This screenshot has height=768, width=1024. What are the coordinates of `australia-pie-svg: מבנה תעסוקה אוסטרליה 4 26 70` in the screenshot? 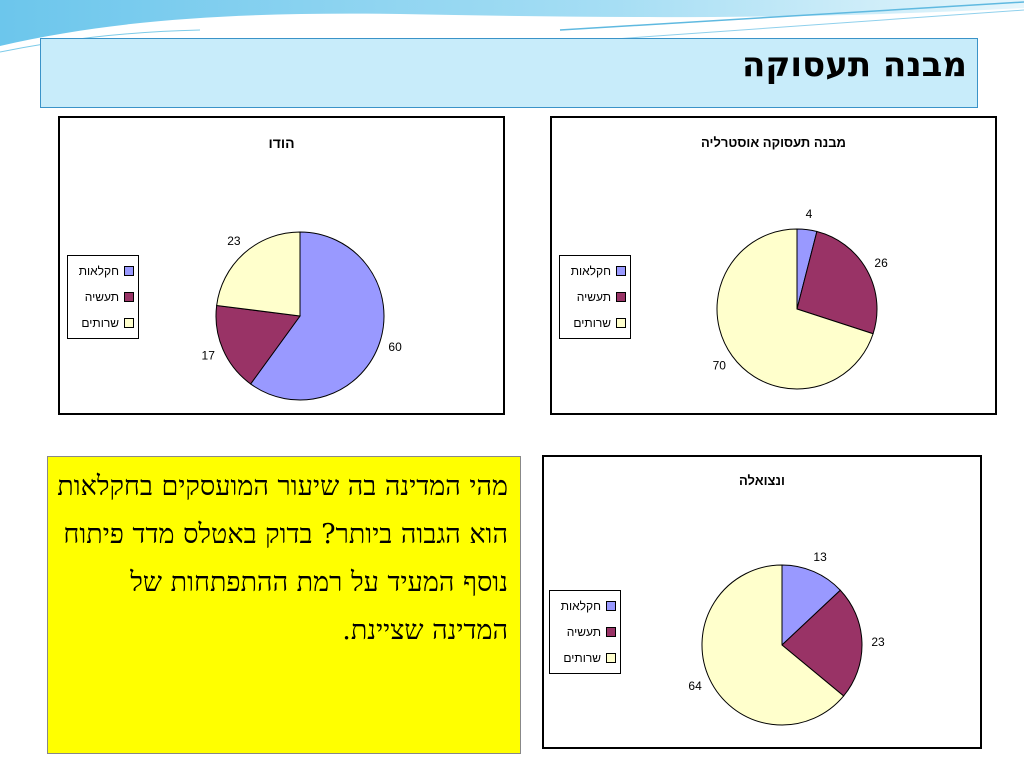 It's located at (794, 262).